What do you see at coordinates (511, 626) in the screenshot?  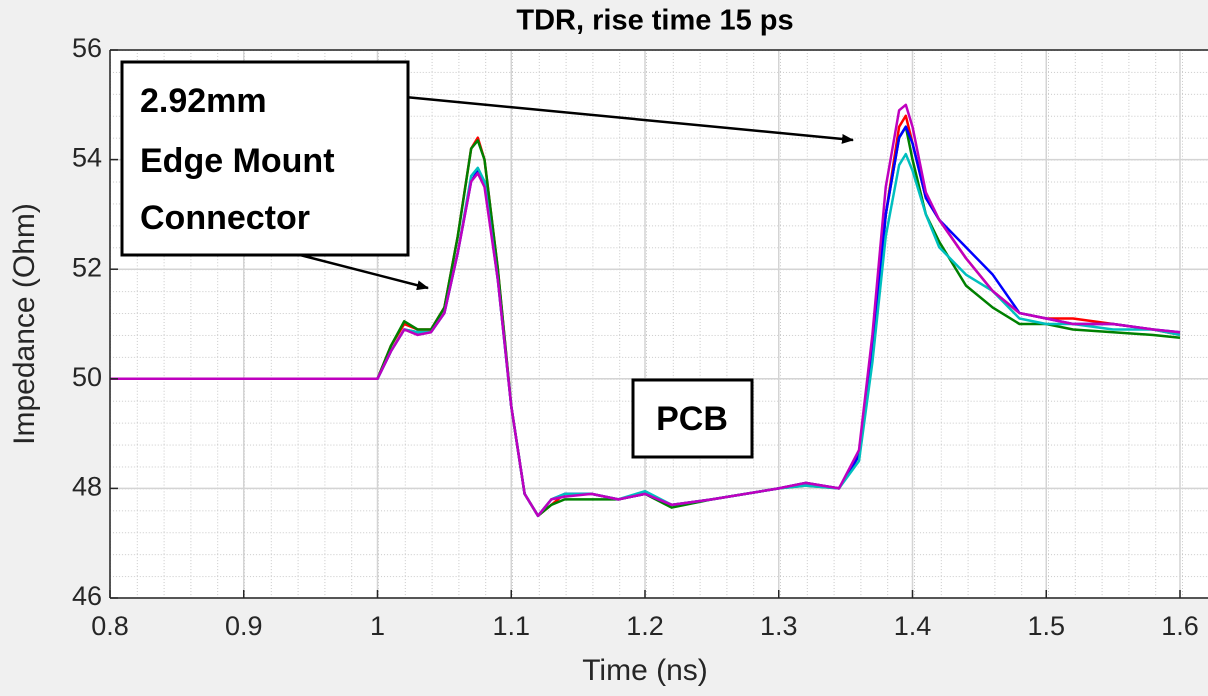 I see `x-tick-label: 1.1` at bounding box center [511, 626].